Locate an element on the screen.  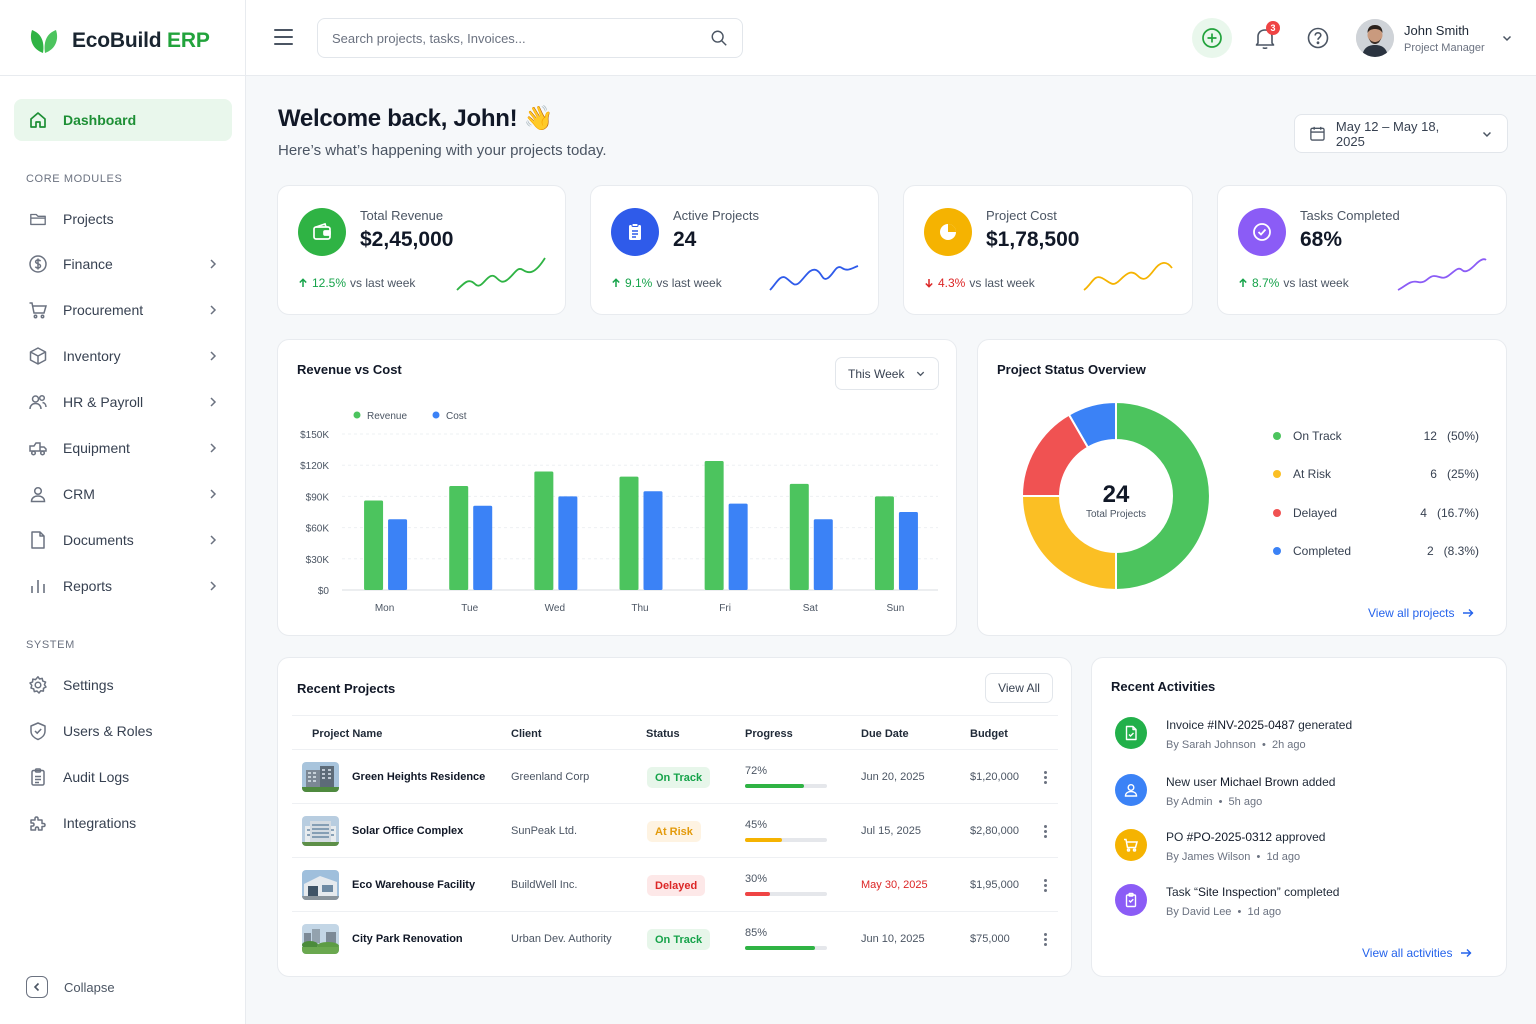
bar-cost-wed is located at coordinates (568, 543).